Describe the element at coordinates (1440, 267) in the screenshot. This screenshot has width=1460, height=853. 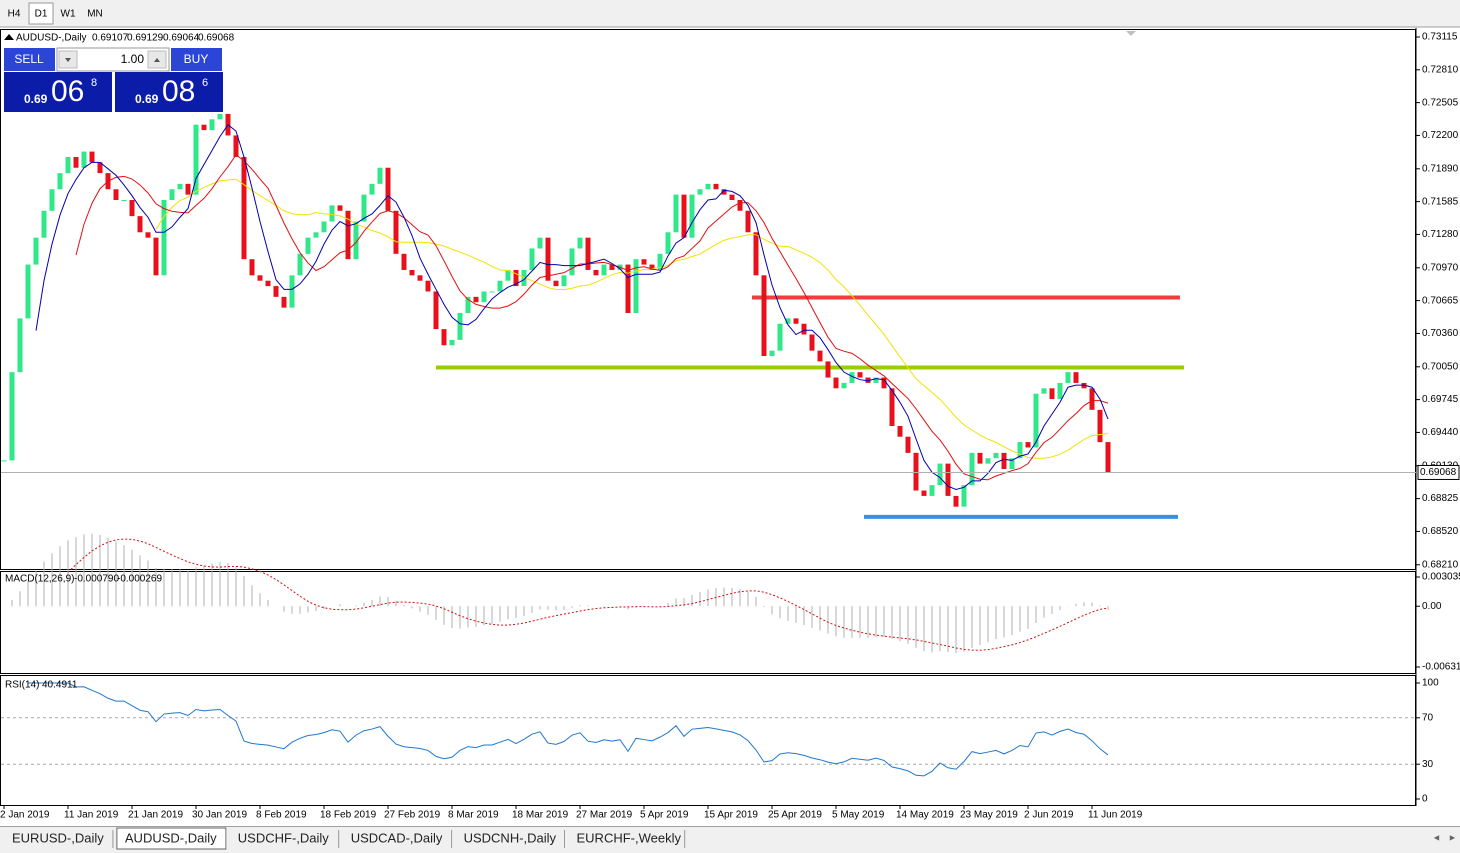
I see `y-tick-label: 0.70970` at that location.